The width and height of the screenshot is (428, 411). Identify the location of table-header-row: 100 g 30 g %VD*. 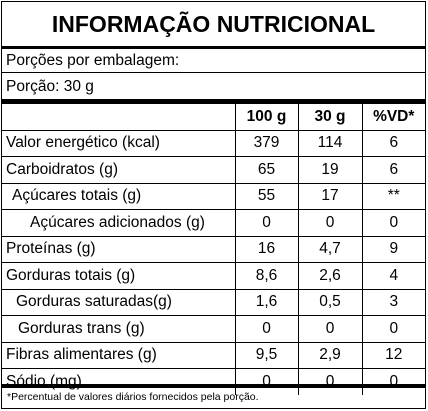
(213, 117).